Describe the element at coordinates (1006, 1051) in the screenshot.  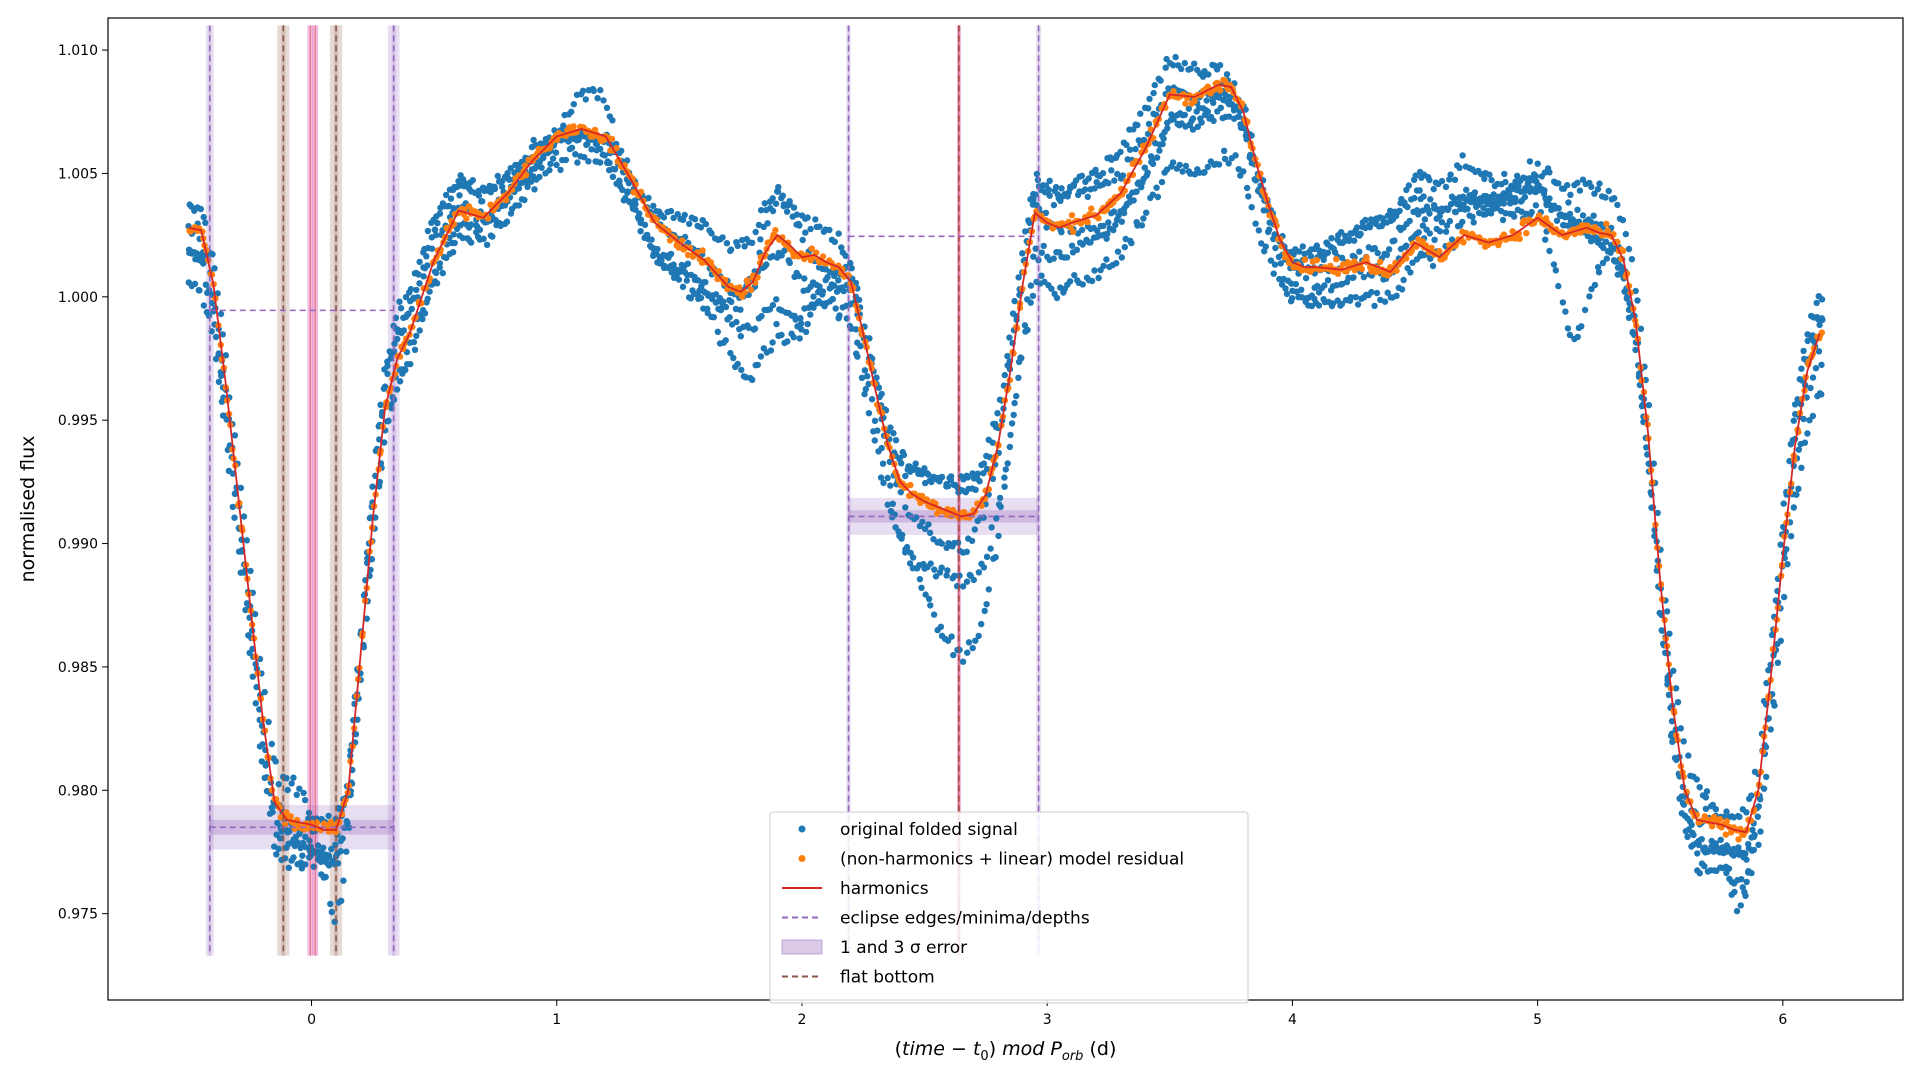
I see `x-axis-label: (time − t0) mod Porb (d)` at that location.